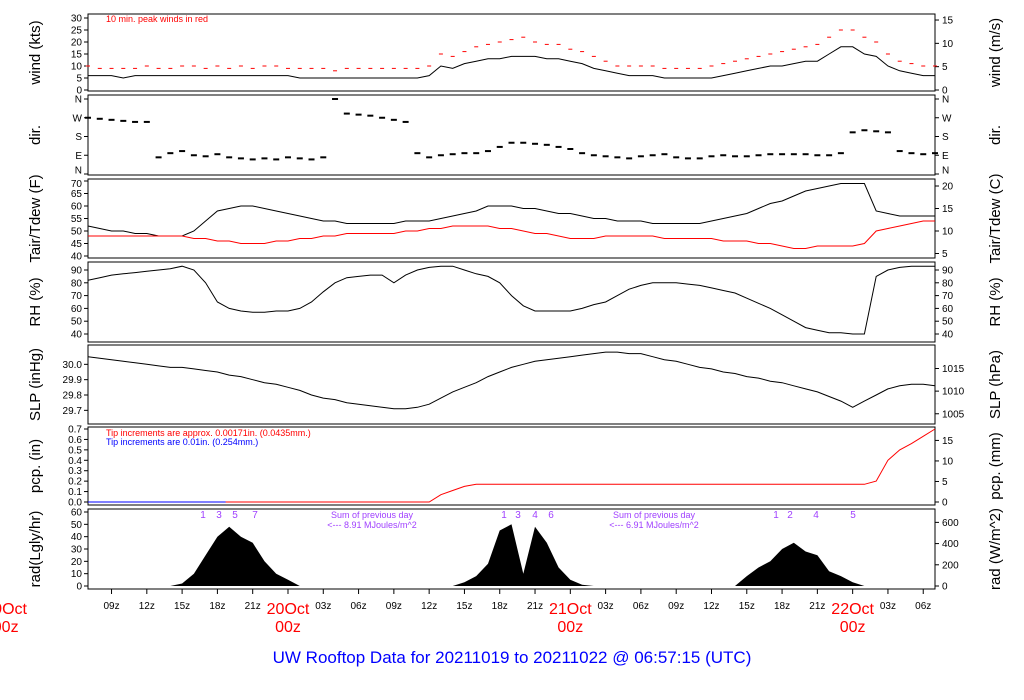  What do you see at coordinates (77, 574) in the screenshot?
I see `y-tick-label: 10` at bounding box center [77, 574].